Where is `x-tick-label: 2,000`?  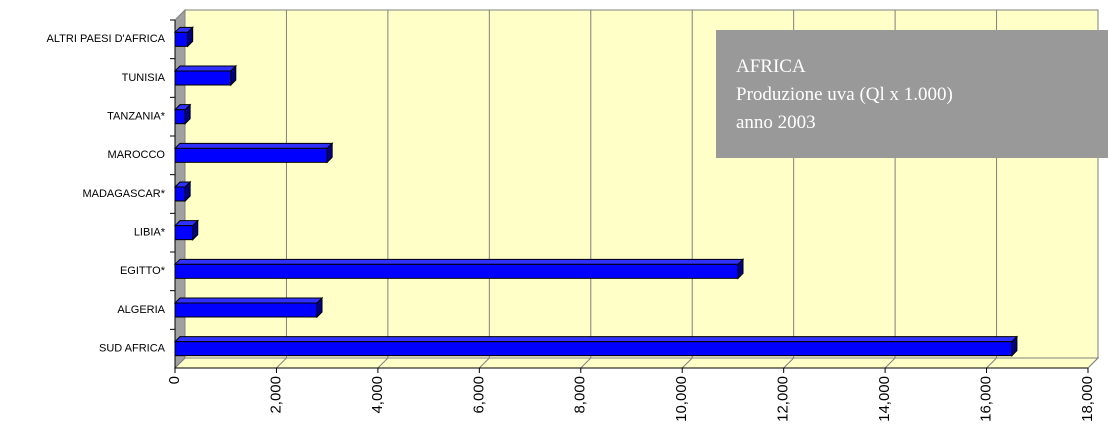
x-tick-label: 2,000 is located at coordinates (275, 395).